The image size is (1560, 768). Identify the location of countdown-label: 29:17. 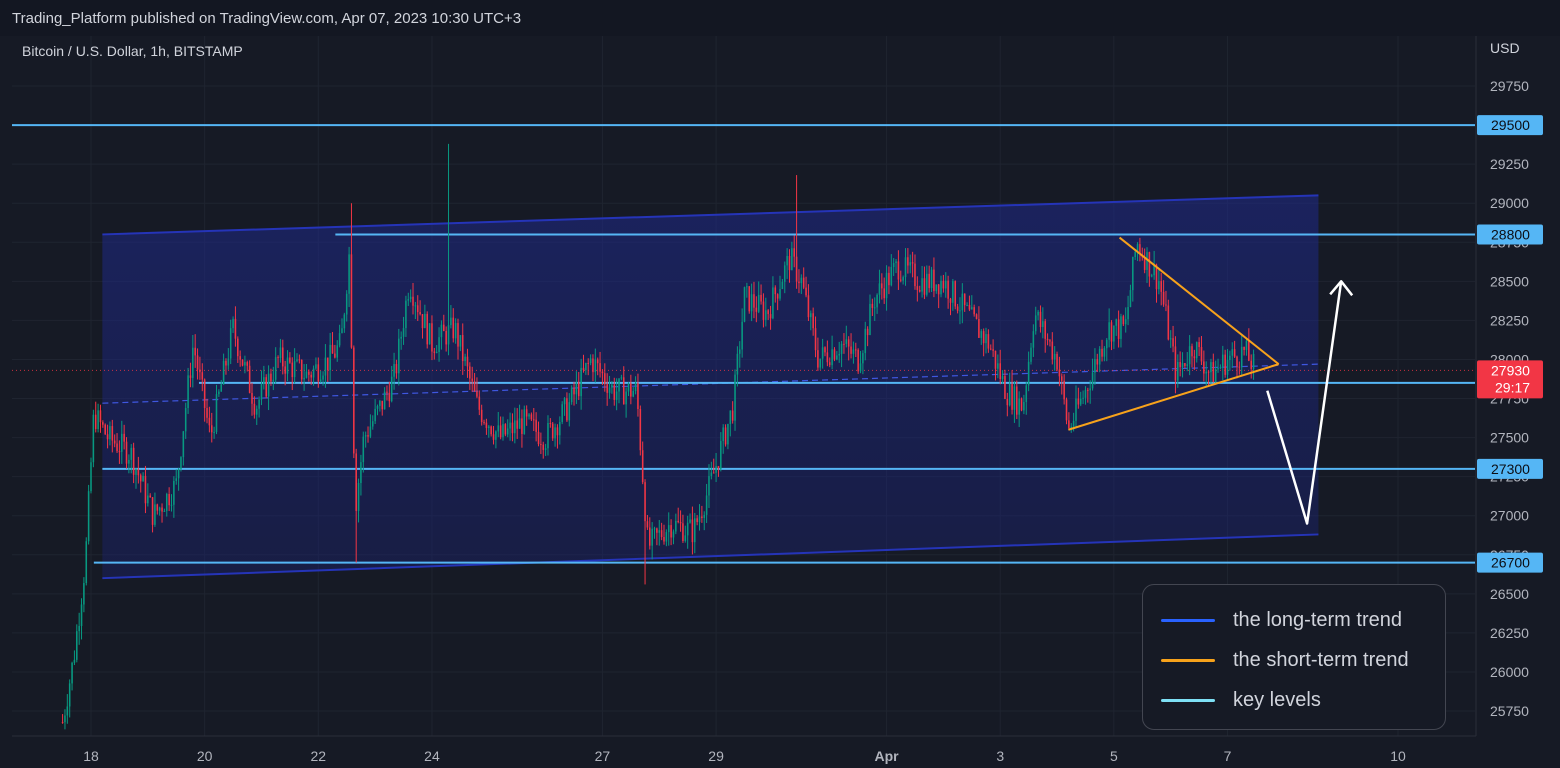
(1512, 387).